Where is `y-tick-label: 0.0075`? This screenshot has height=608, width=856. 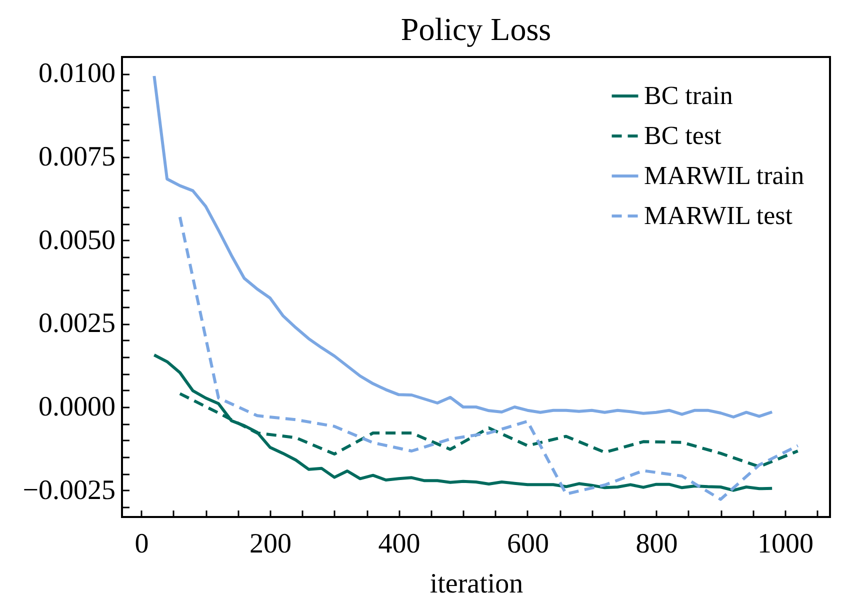
y-tick-label: 0.0075 is located at coordinates (77, 157).